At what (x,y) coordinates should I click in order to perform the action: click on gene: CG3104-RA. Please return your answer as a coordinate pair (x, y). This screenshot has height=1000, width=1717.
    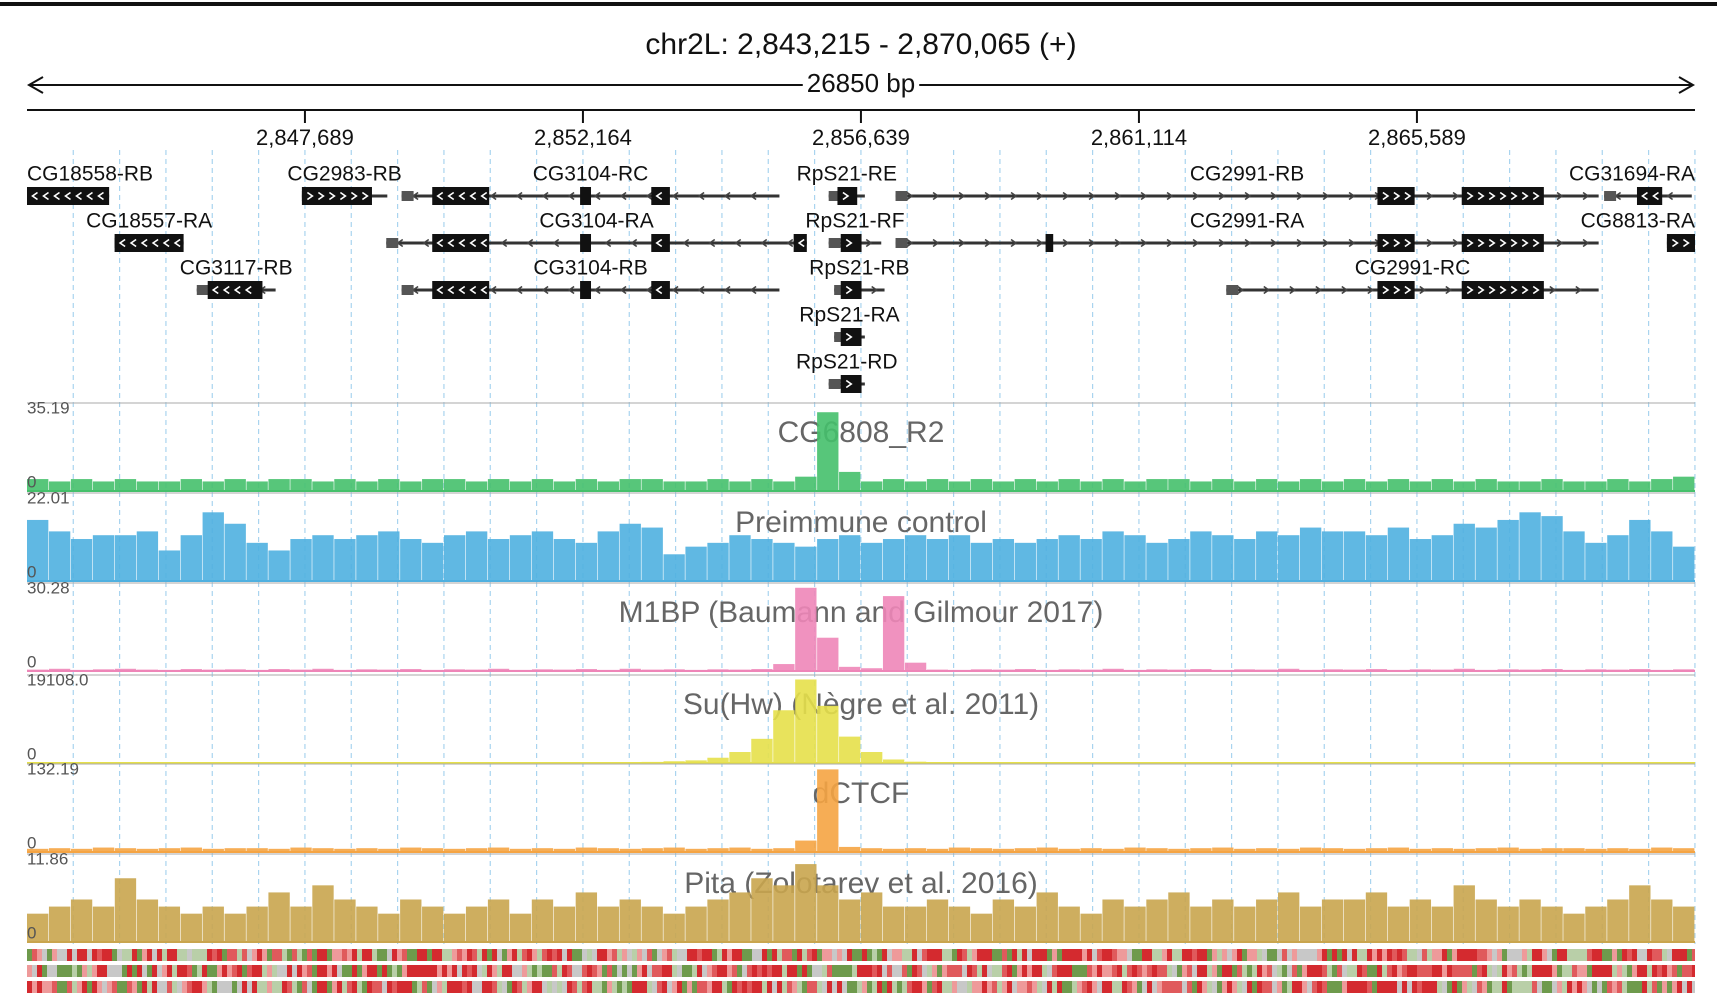
    Looking at the image, I should click on (596, 231).